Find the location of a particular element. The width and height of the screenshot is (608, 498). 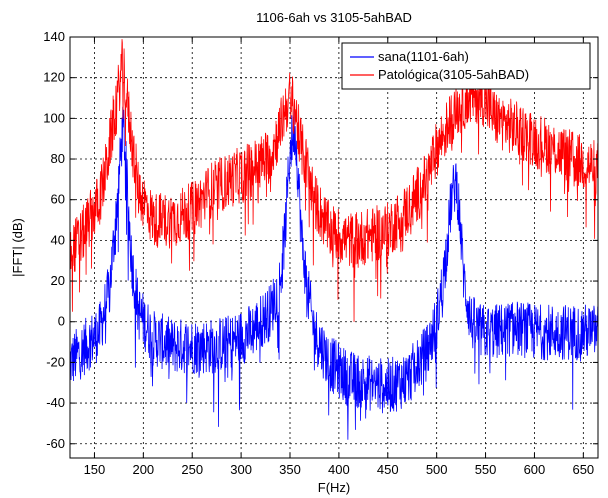

x-tick-label: 550 is located at coordinates (486, 469).